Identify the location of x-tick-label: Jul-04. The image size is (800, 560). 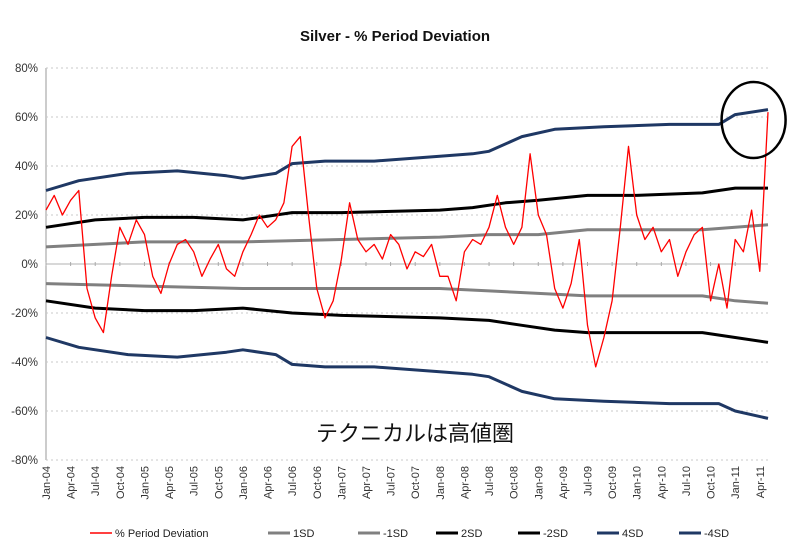
(96, 481).